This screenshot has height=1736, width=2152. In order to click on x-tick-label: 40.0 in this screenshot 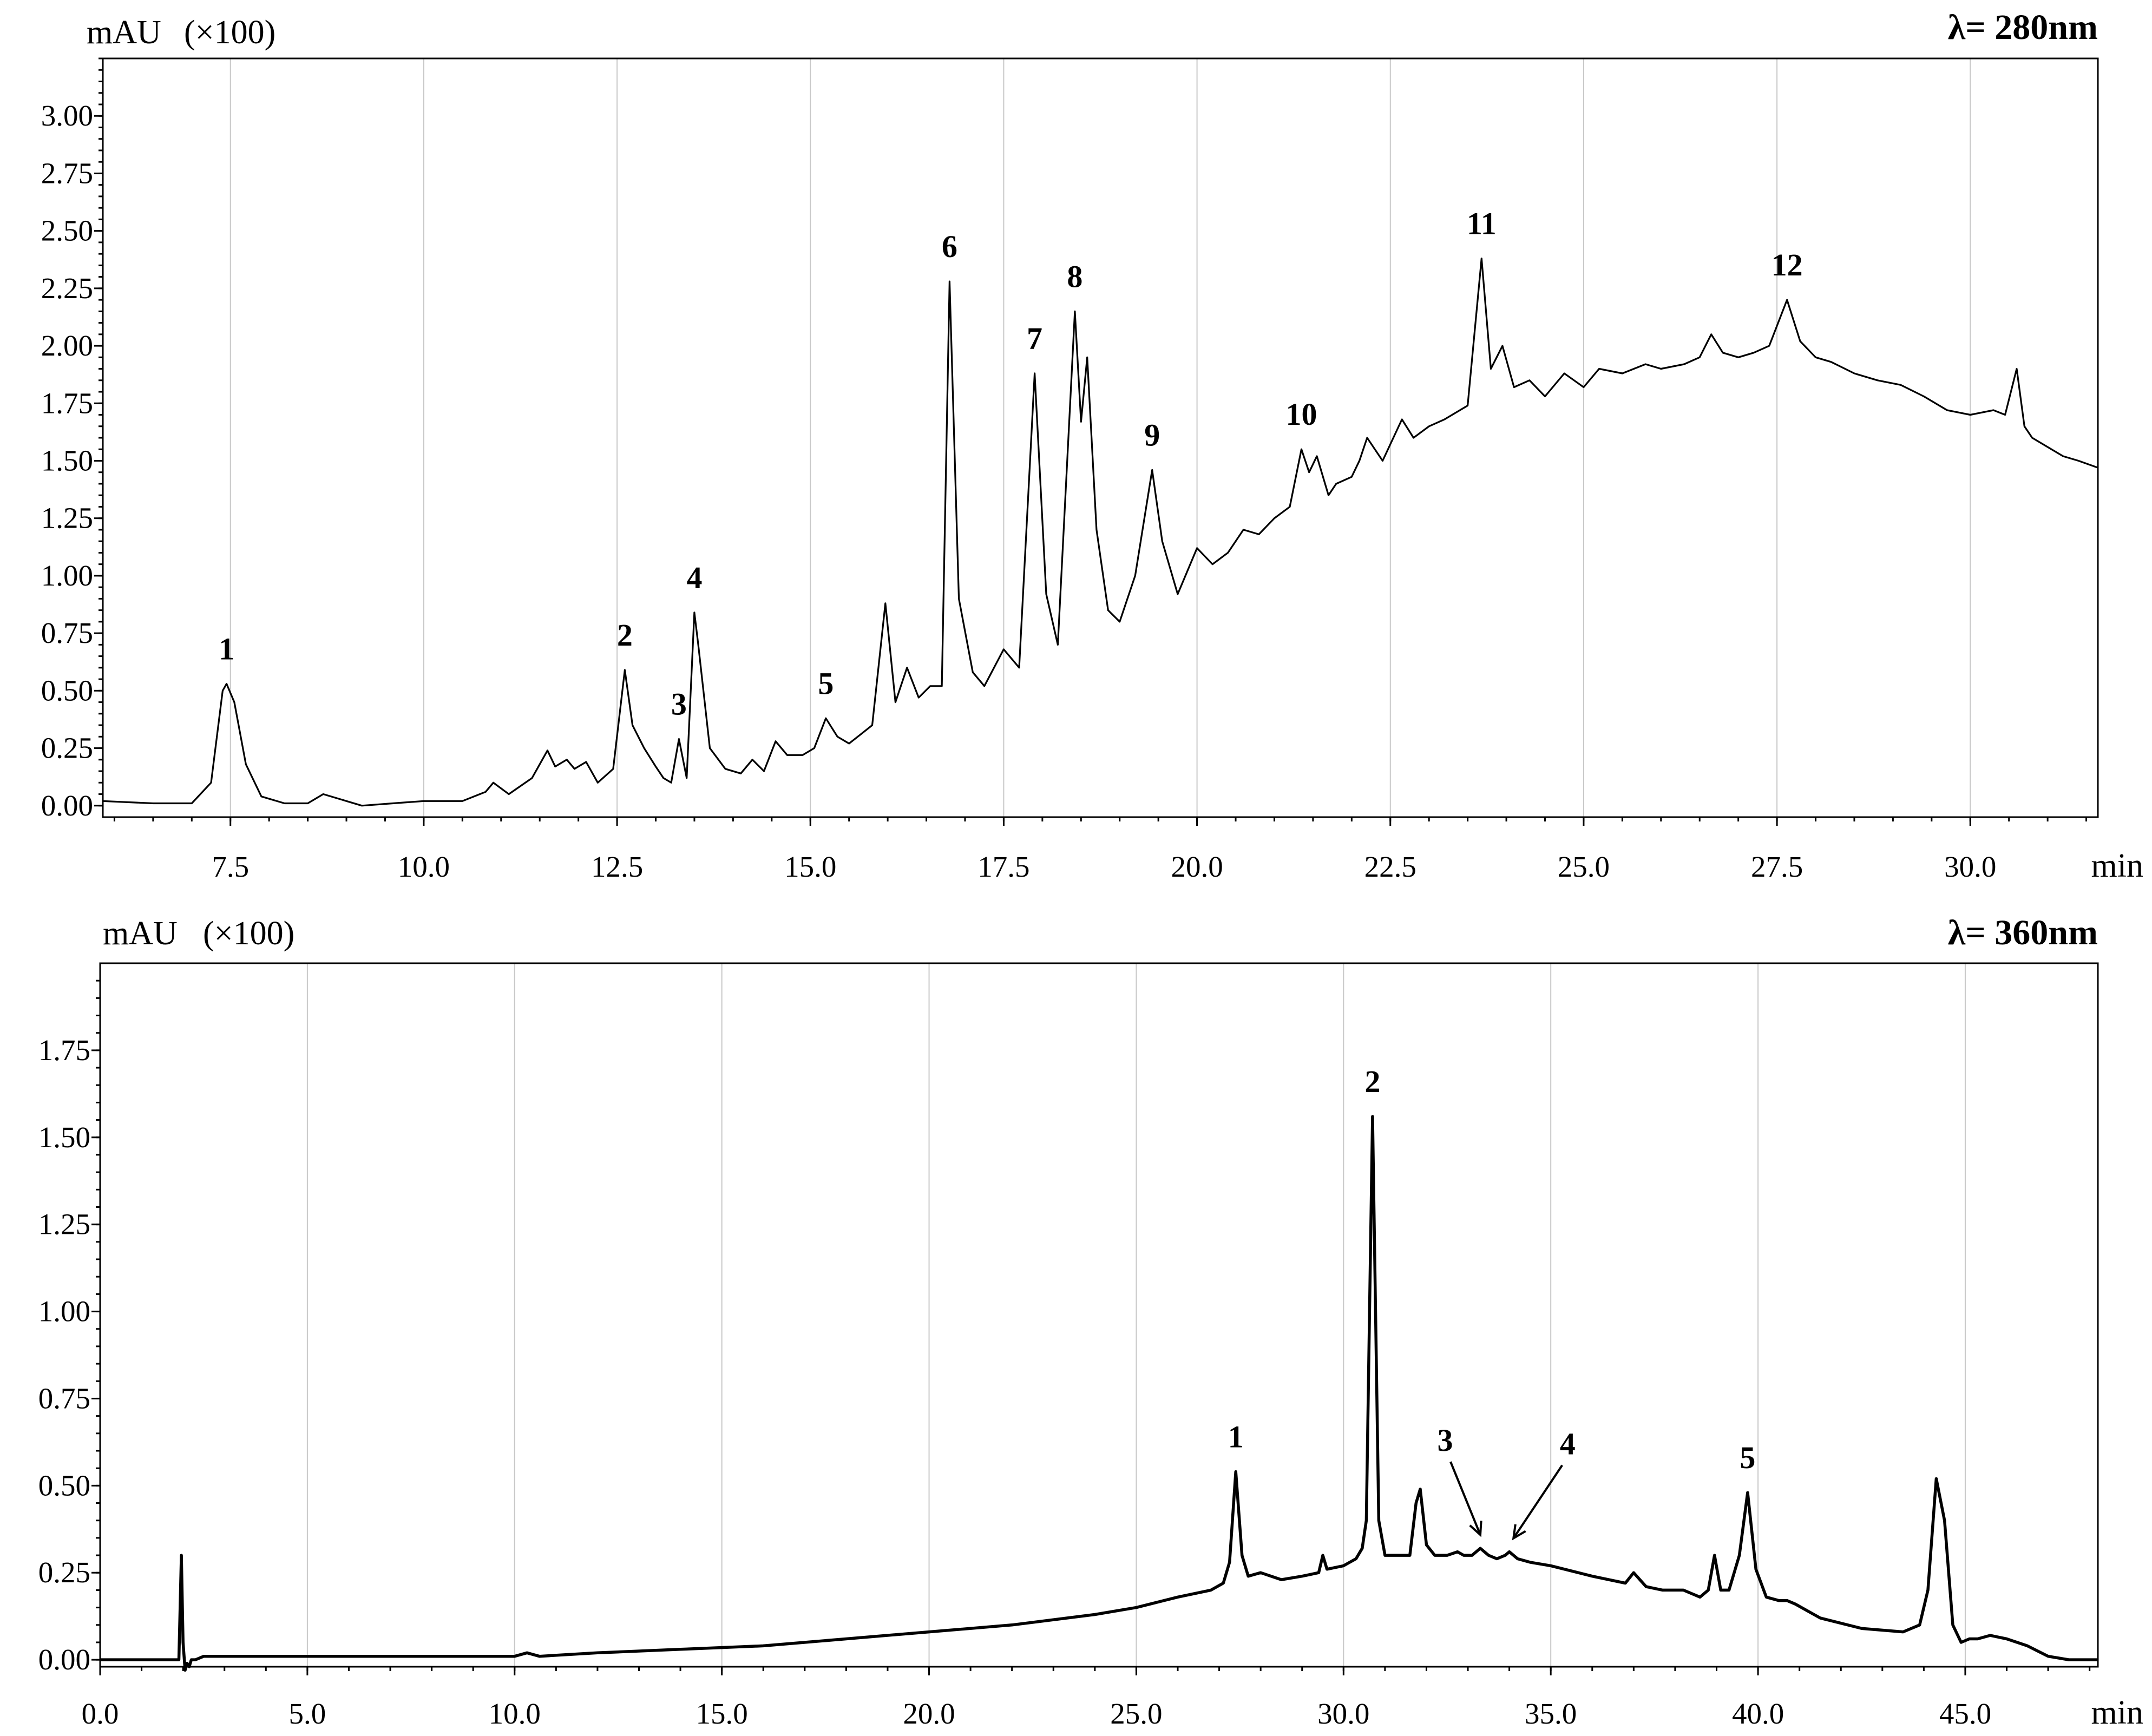, I will do `click(1758, 1714)`.